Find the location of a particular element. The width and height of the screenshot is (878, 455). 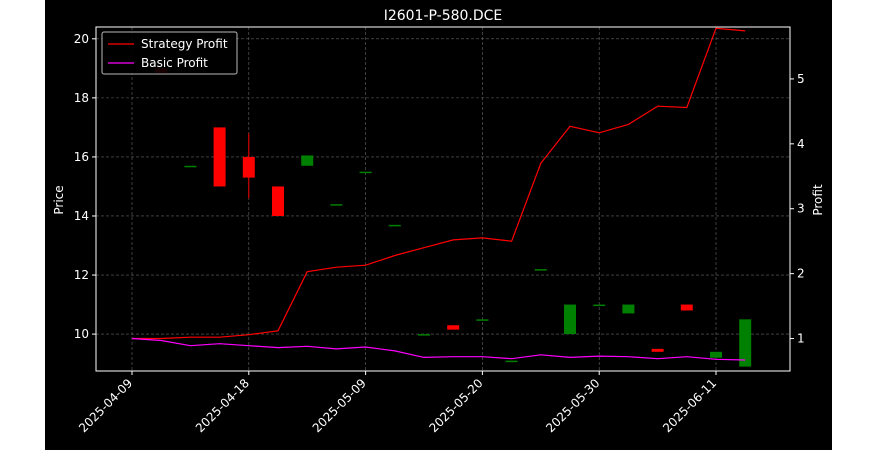

left-axis-ticks: 10 12 14 16 18 20 is located at coordinates (85, 186).